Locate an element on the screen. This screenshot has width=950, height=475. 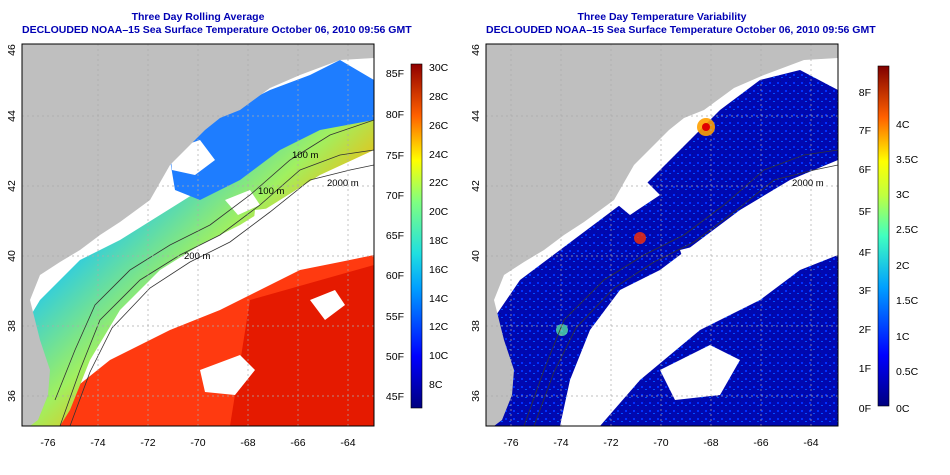
colorbar-label: 70F is located at coordinates (395, 196).